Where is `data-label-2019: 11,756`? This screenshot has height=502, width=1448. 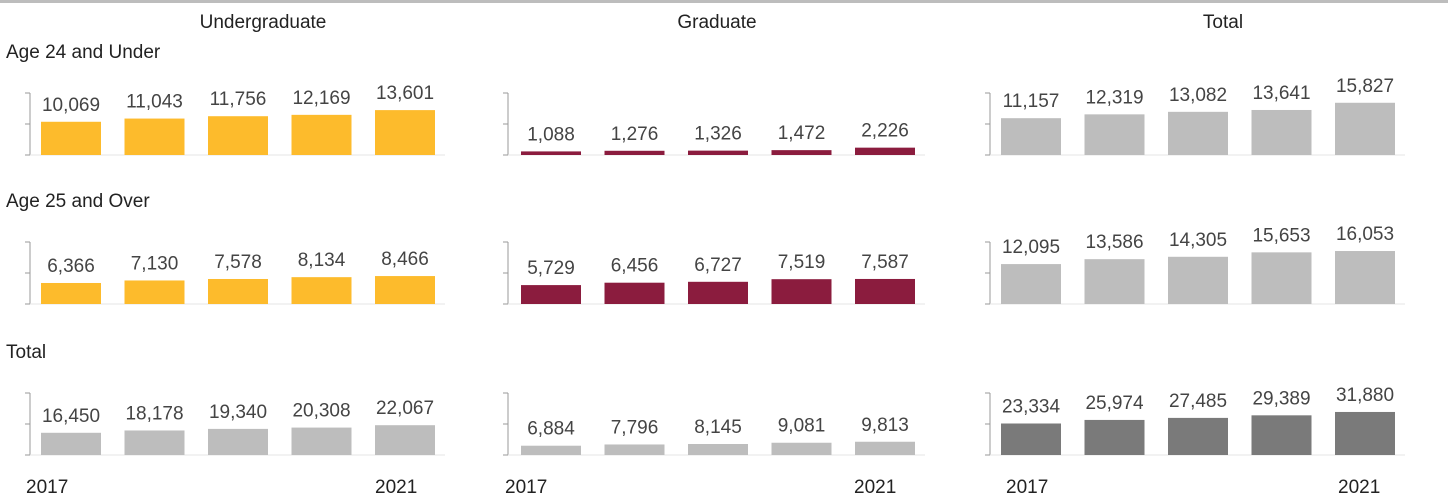
data-label-2019: 11,756 is located at coordinates (238, 99).